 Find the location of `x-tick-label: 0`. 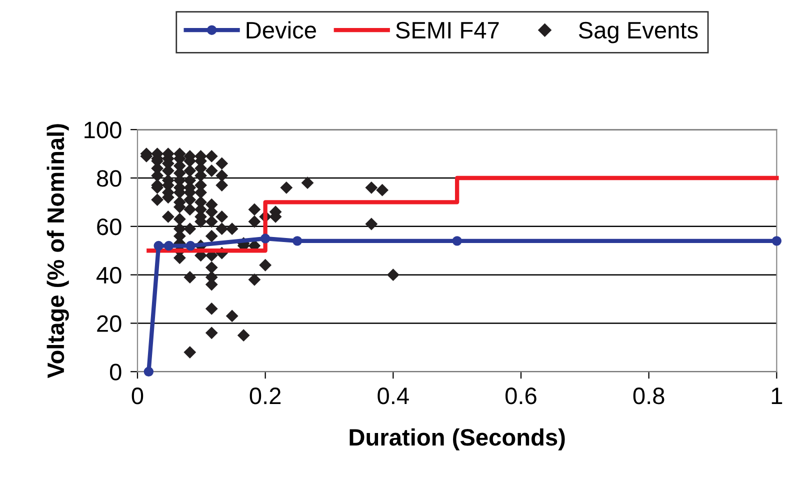

x-tick-label: 0 is located at coordinates (138, 396).